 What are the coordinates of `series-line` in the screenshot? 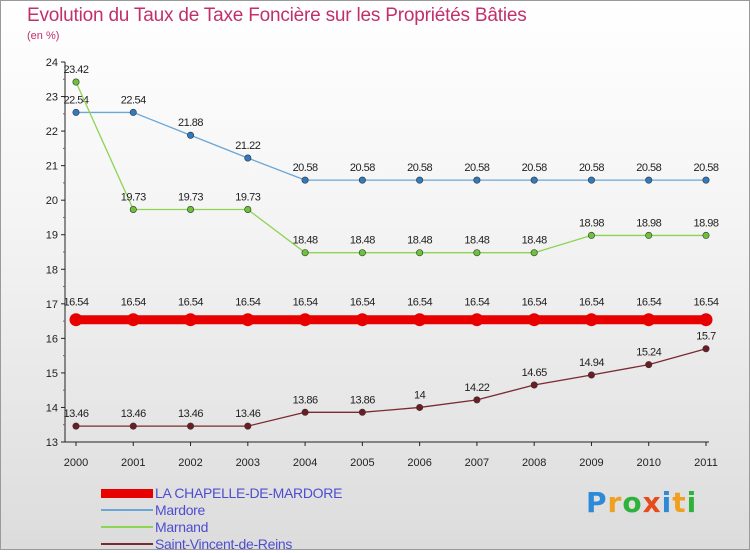 It's located at (391, 387).